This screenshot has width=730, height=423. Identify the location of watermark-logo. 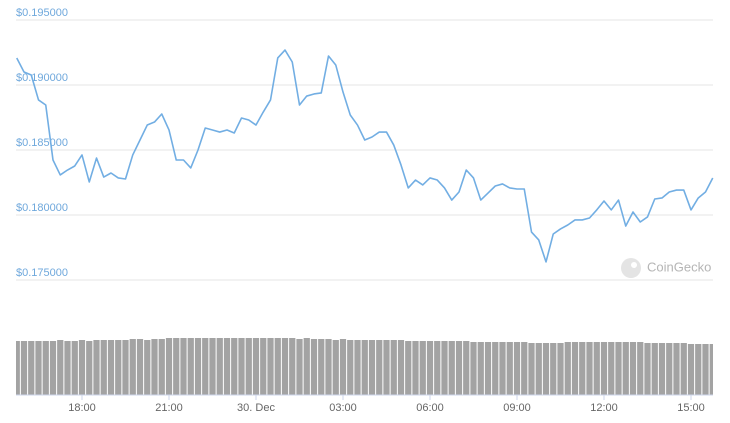
(631, 268).